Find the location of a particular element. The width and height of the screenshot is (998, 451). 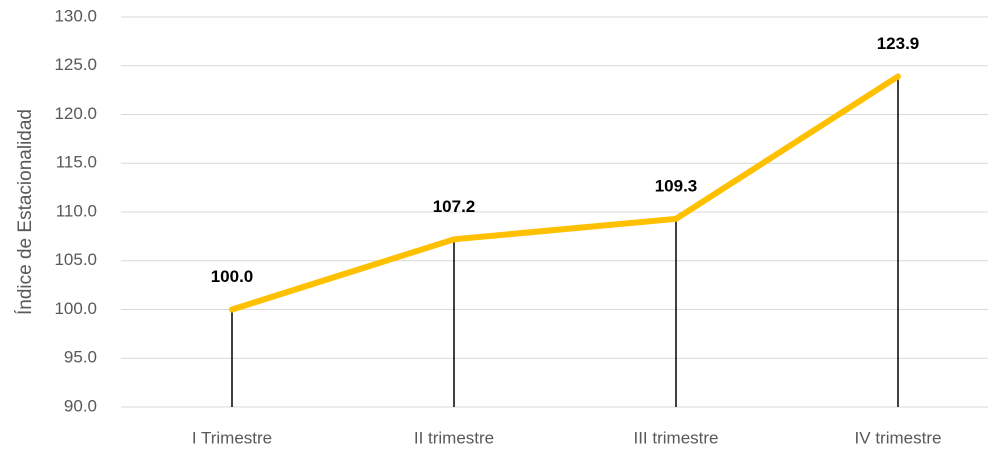

data-label: 123.9 is located at coordinates (898, 43).